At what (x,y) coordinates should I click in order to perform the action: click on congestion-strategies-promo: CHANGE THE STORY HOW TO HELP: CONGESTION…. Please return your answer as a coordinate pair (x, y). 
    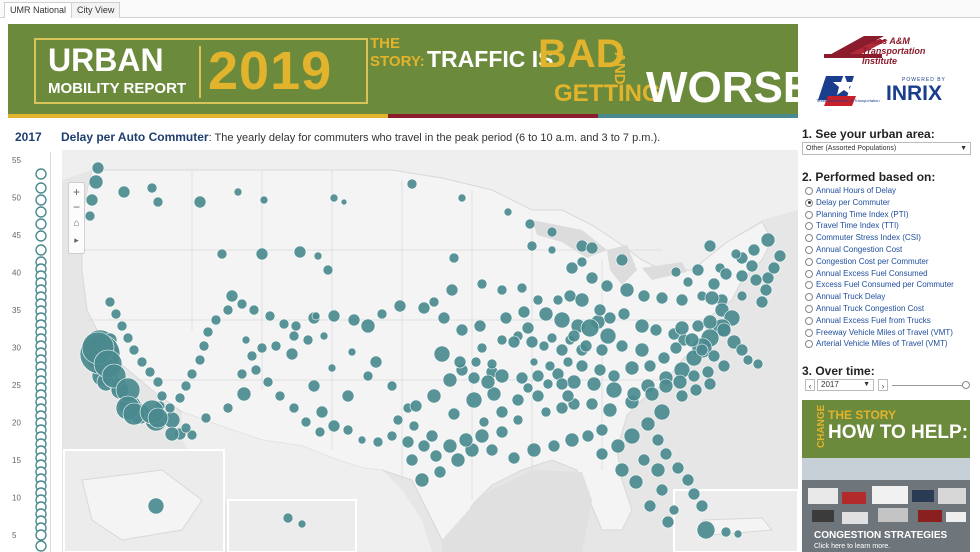
    Looking at the image, I should click on (886, 476).